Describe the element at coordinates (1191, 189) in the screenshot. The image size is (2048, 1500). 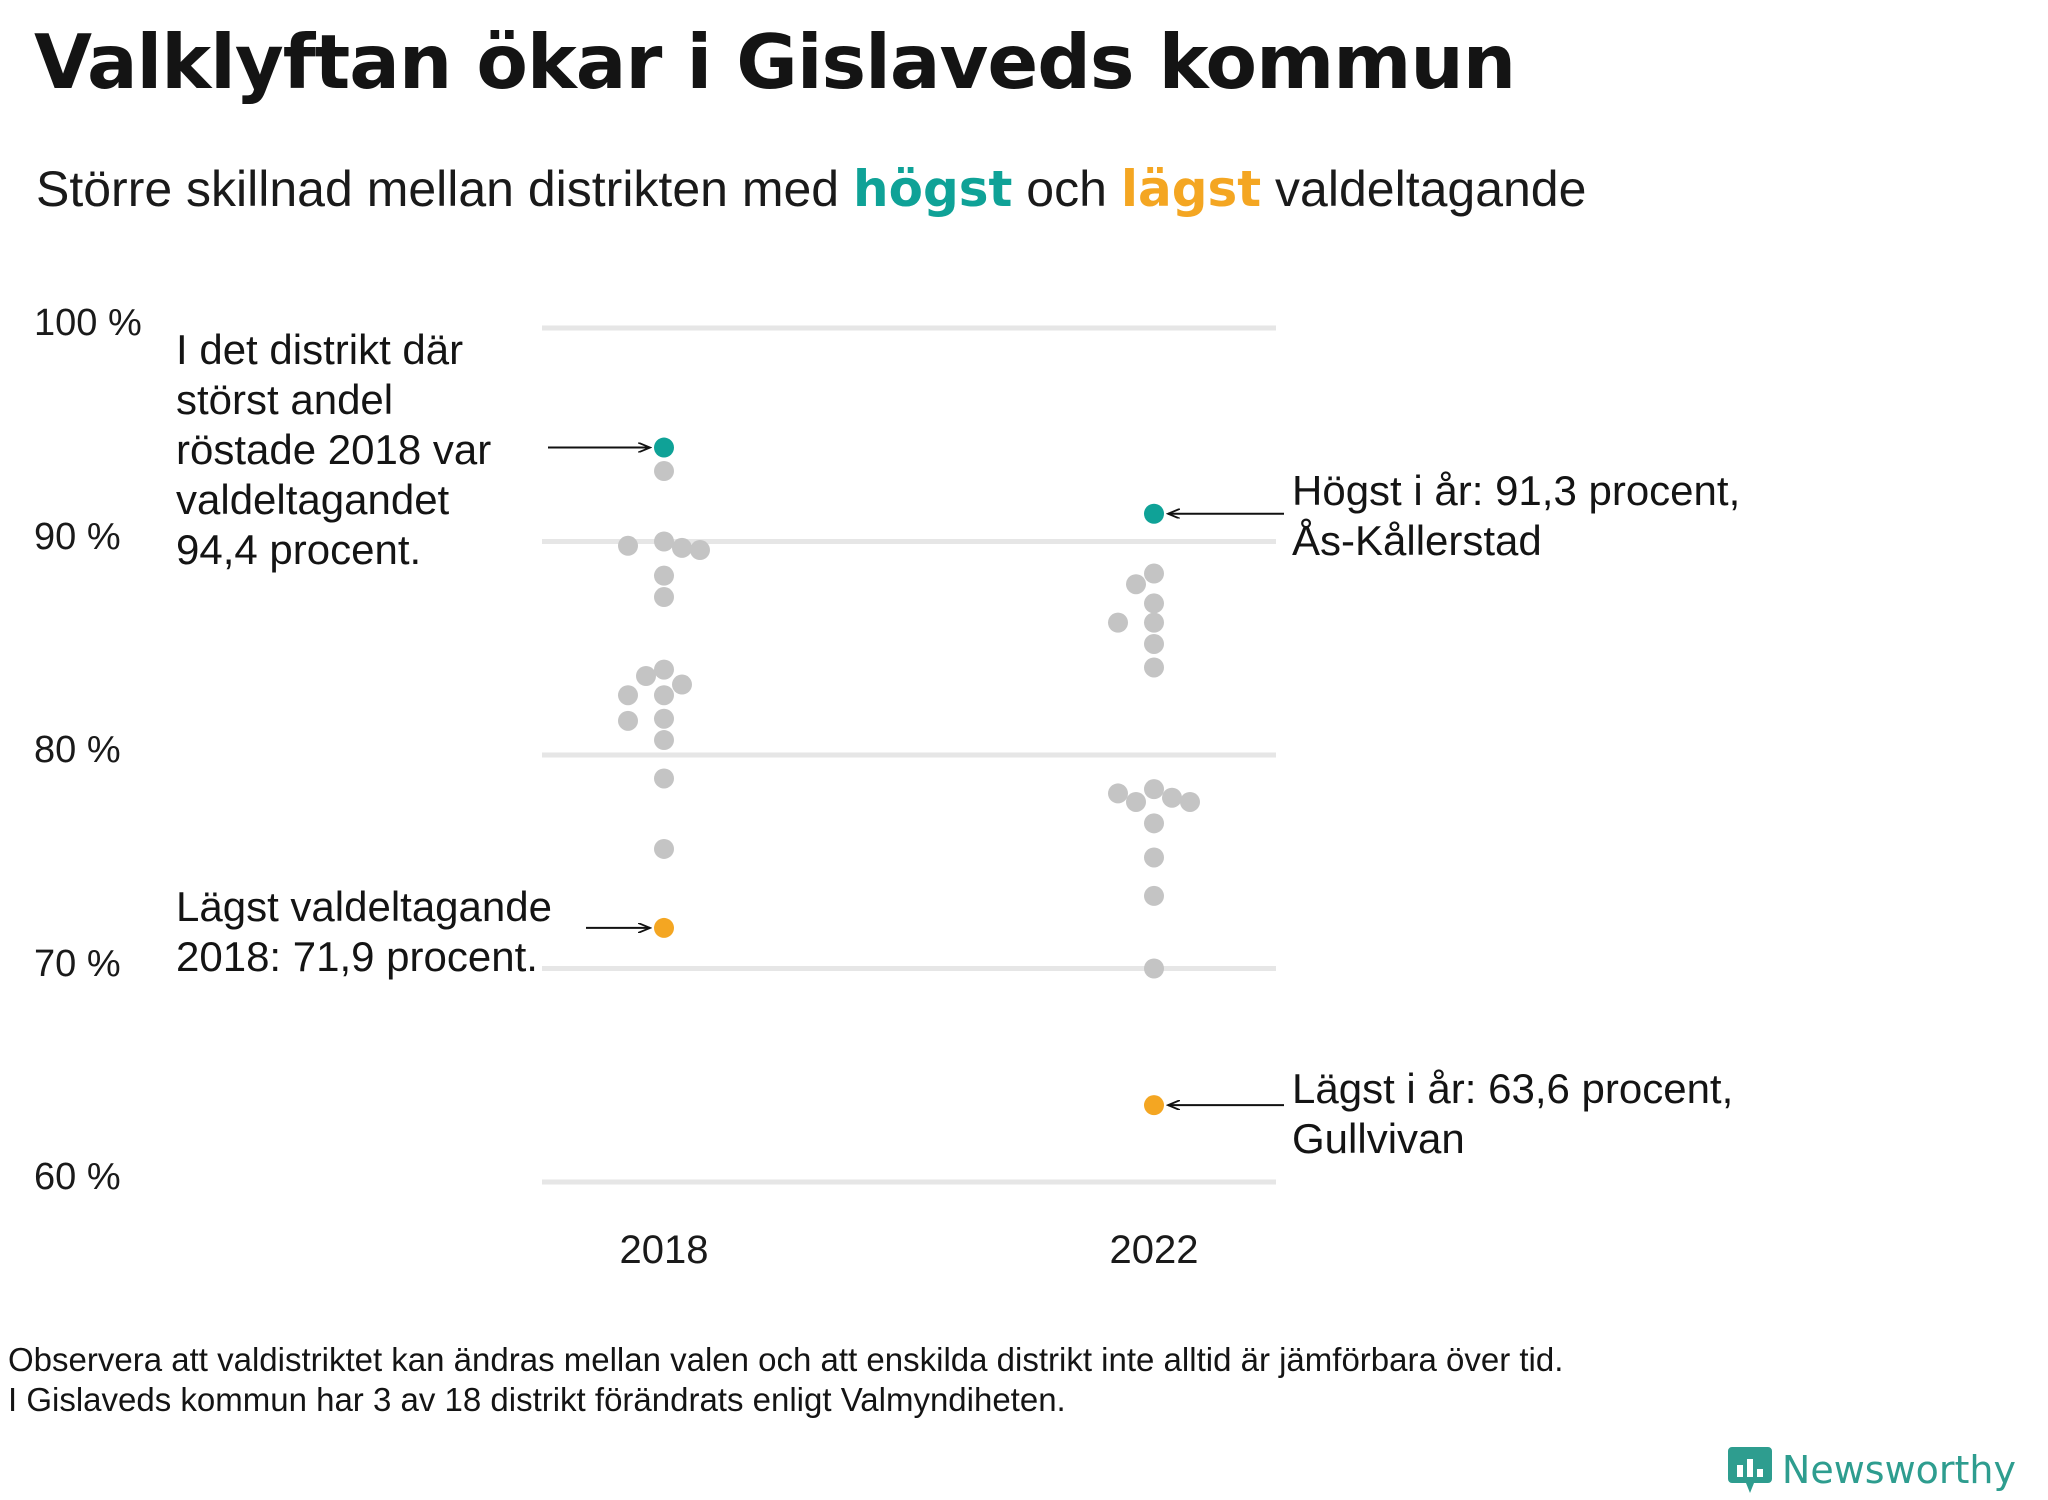
I see `subtitle-lowest: lägst` at that location.